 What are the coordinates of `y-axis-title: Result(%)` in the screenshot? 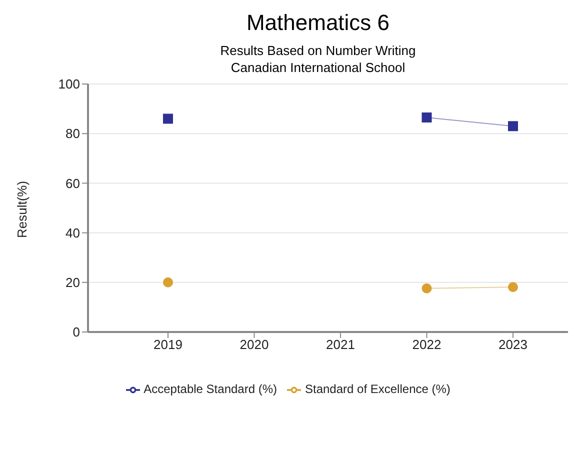 It's located at (22, 209).